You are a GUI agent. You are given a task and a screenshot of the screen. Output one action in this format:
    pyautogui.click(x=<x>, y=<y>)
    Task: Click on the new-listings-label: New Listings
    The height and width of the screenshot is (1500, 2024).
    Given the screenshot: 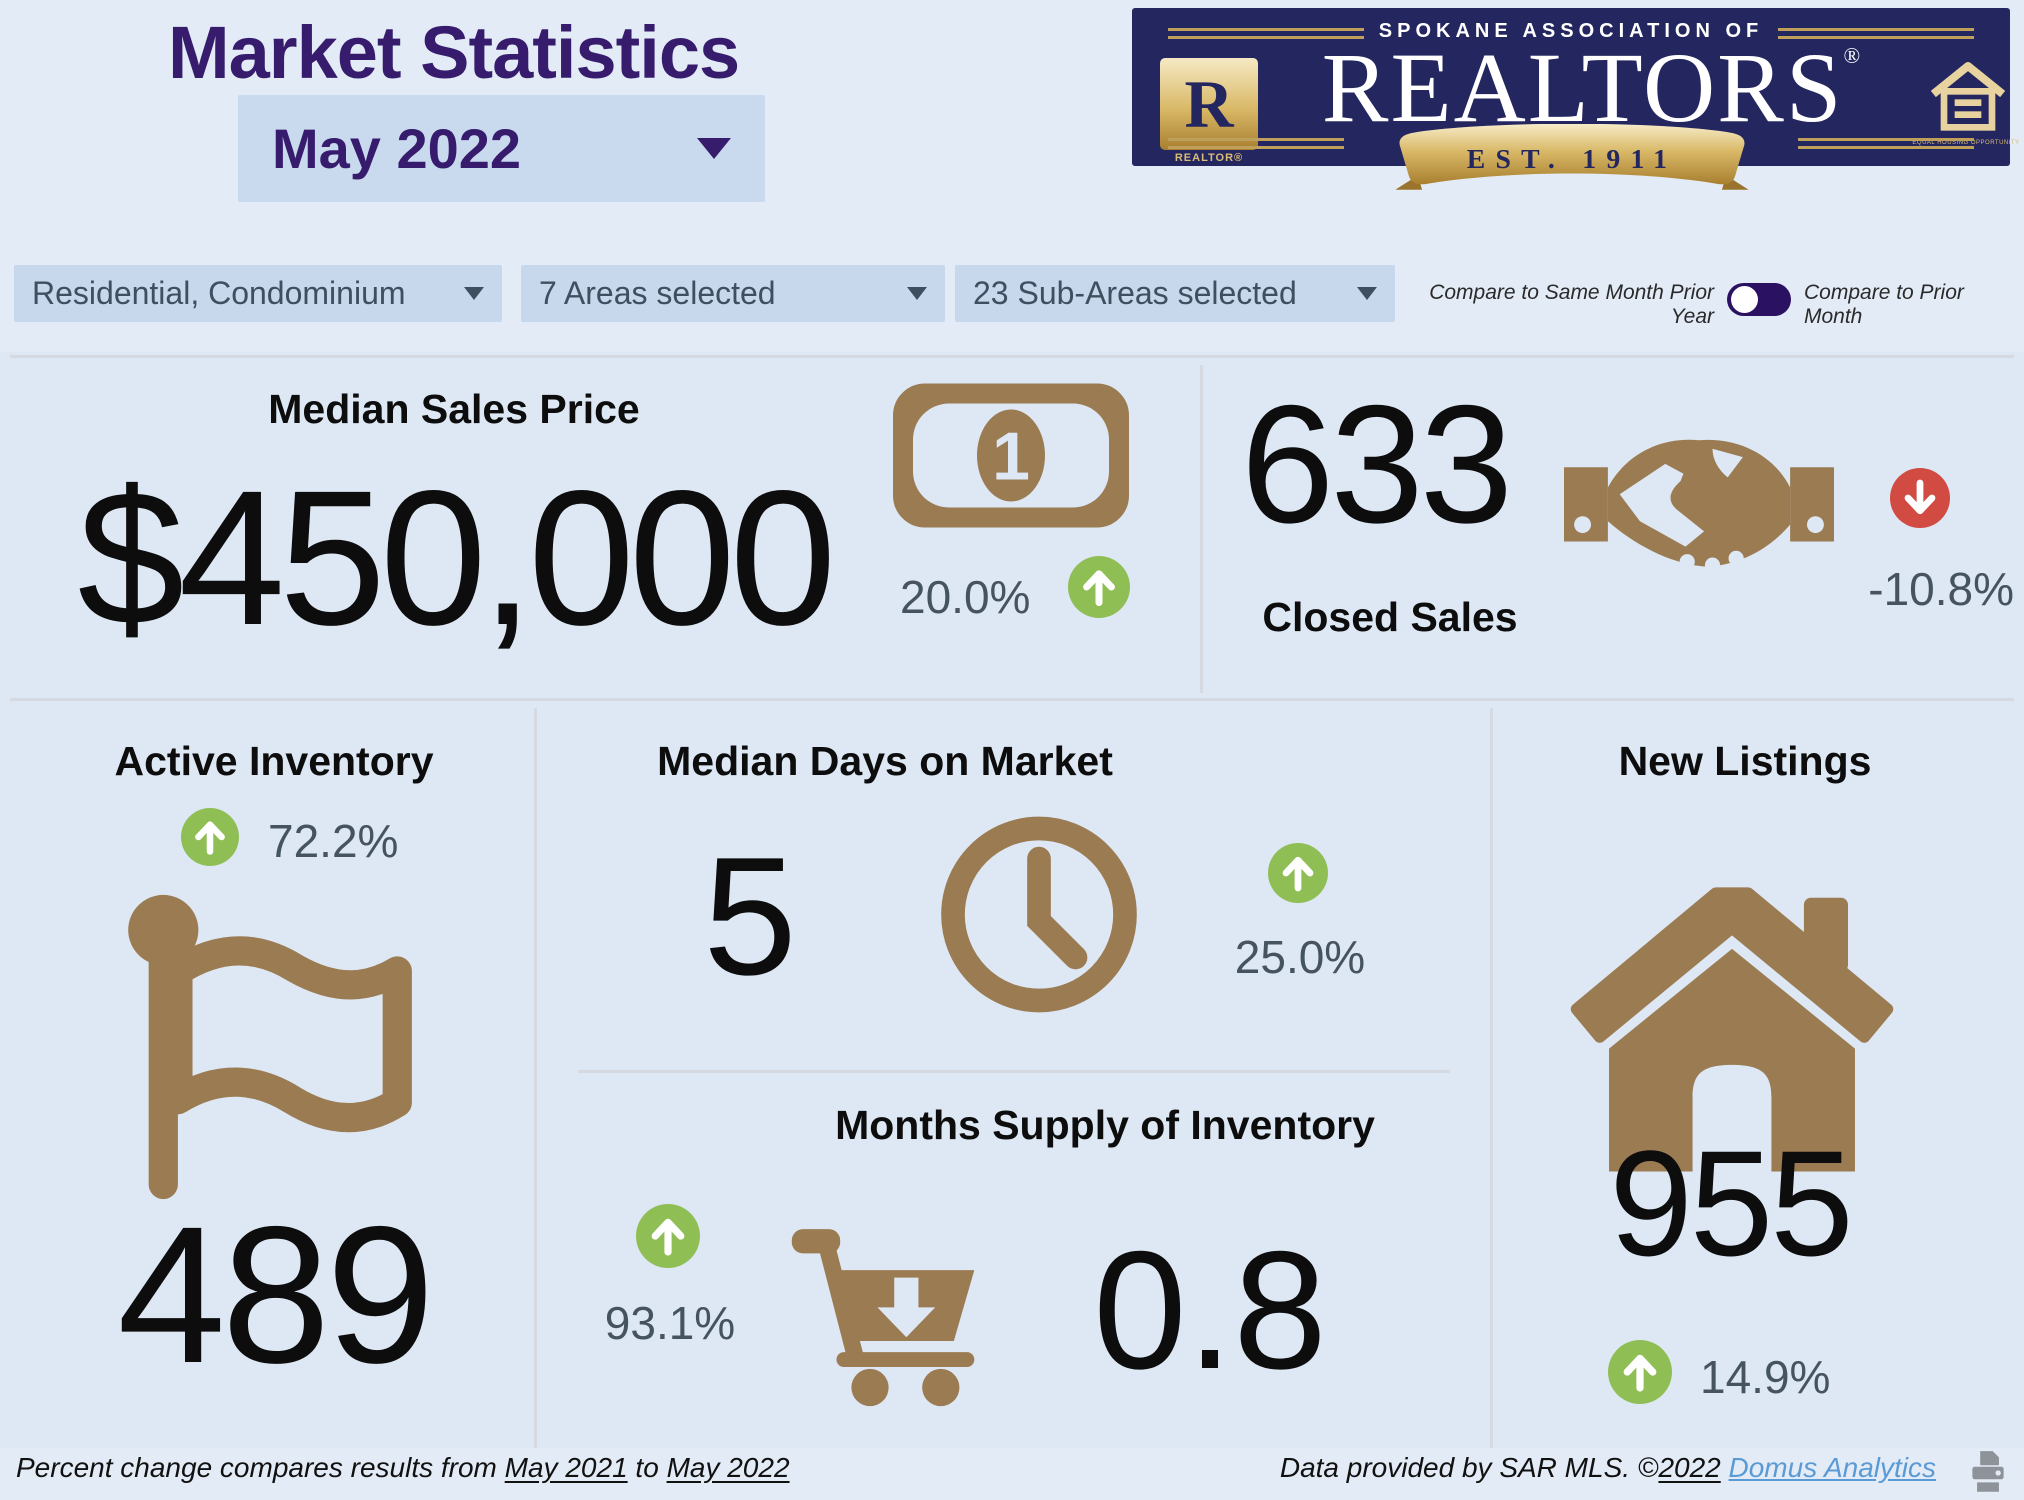 What is the action you would take?
    pyautogui.click(x=1745, y=761)
    